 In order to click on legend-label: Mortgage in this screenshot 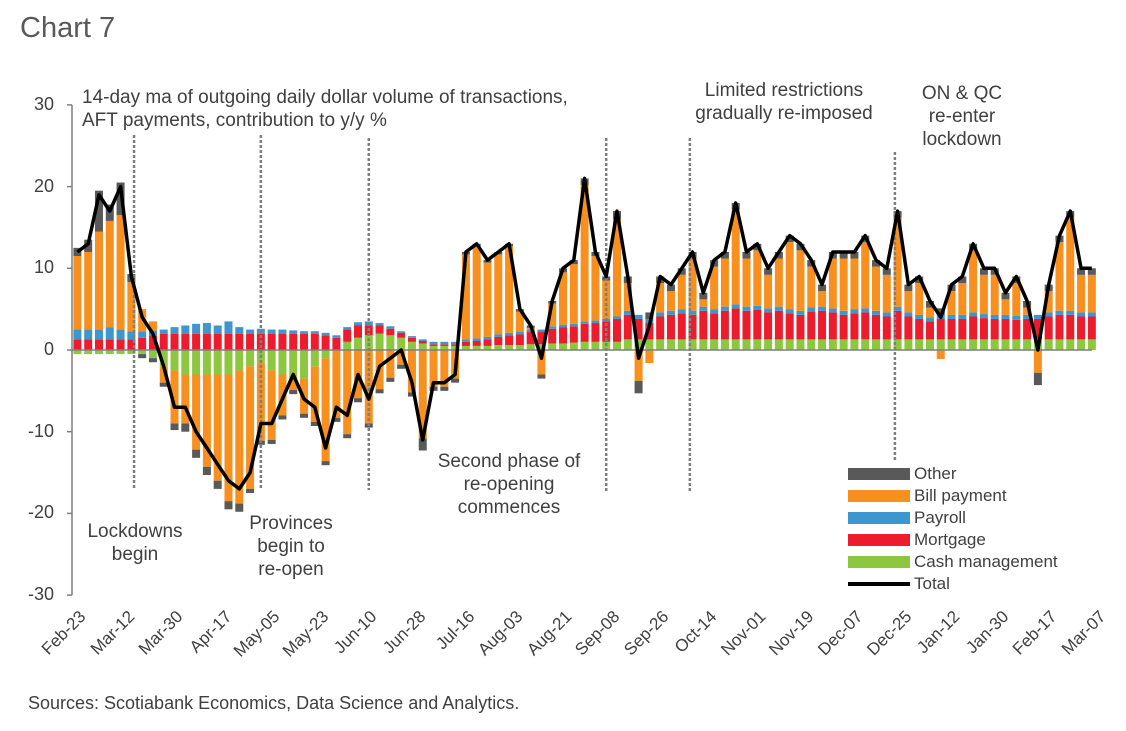, I will do `click(950, 539)`.